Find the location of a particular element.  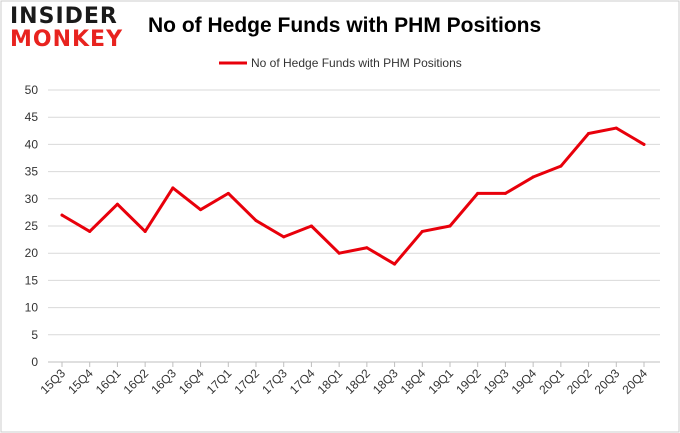

x-tick-label: 16Q1 is located at coordinates (108, 381).